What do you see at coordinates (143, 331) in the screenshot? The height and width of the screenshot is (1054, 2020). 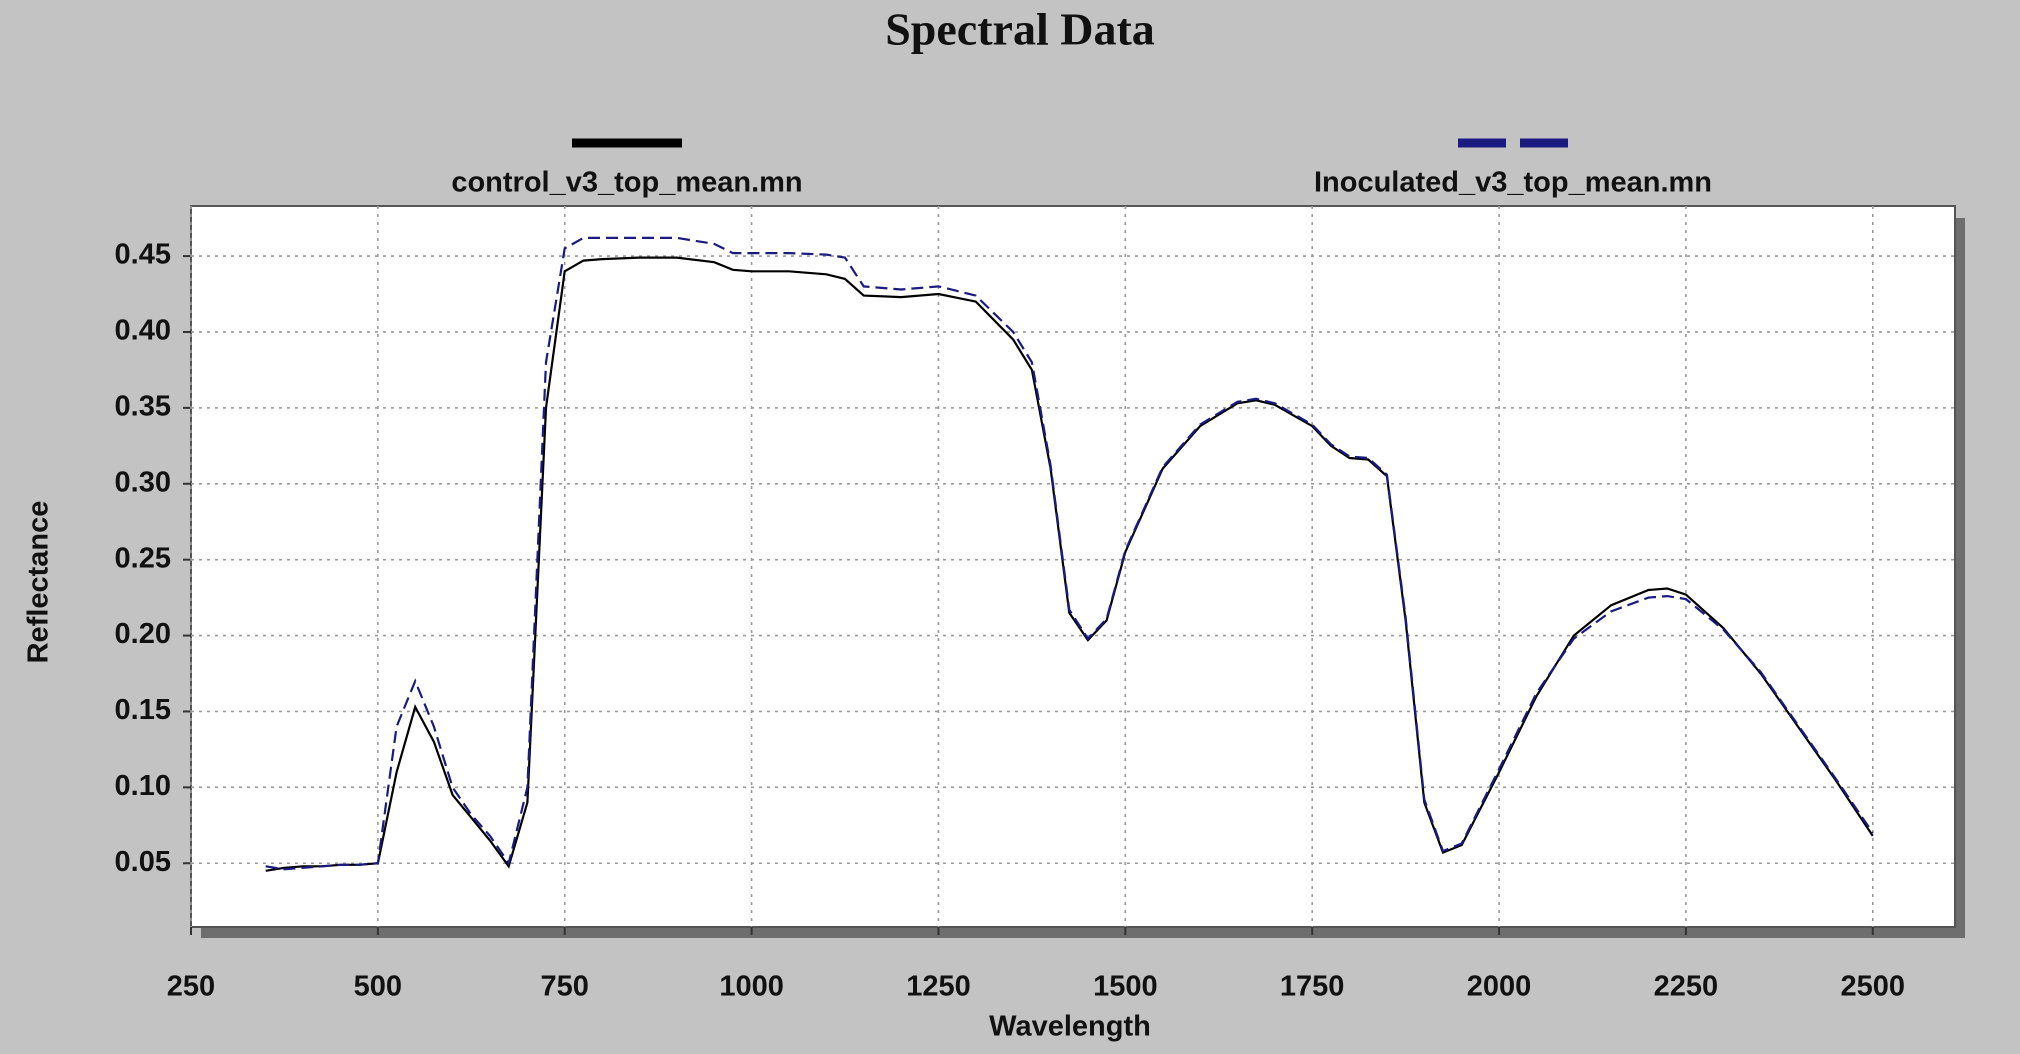 I see `y-tick-label: 0.40` at bounding box center [143, 331].